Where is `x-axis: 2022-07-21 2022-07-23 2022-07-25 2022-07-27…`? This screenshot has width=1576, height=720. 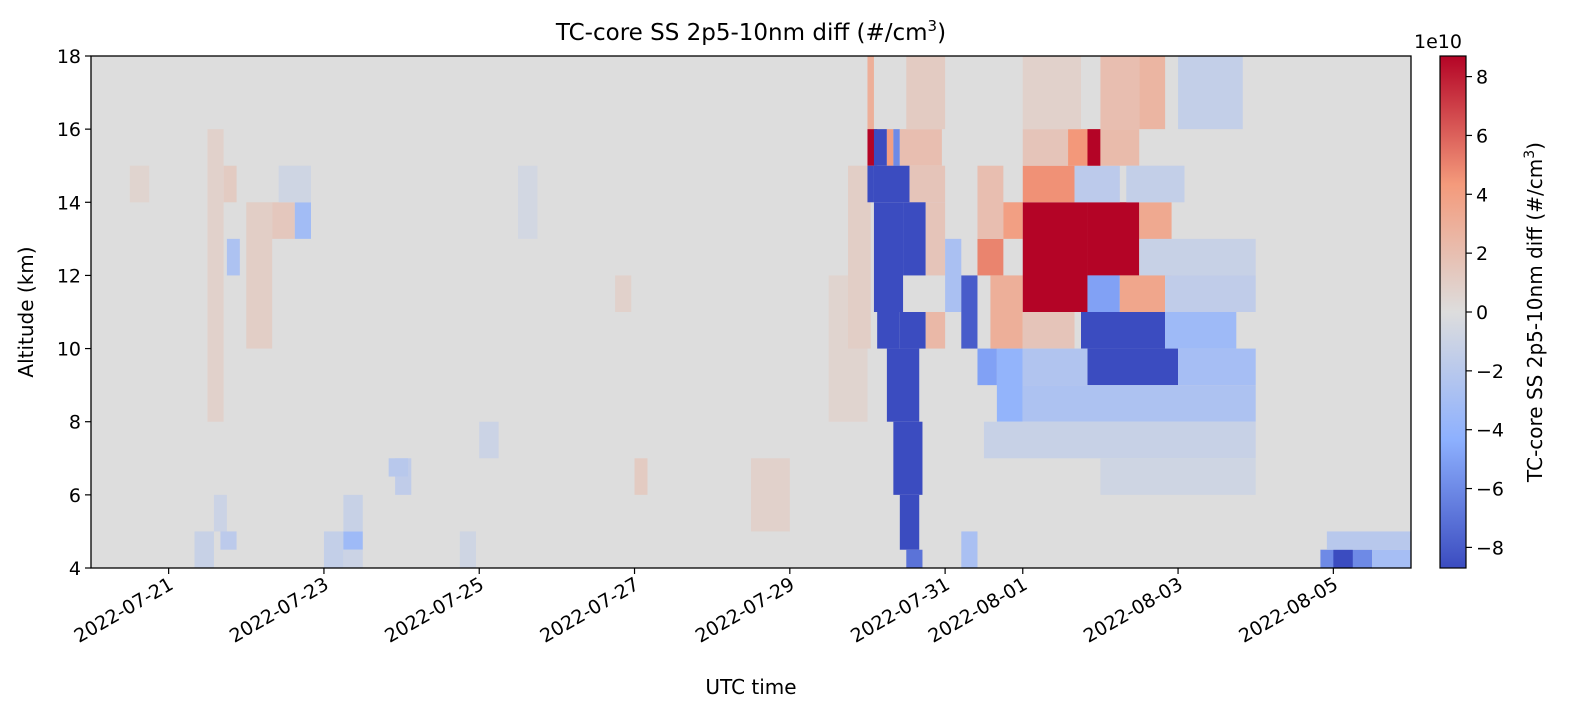 x-axis: 2022-07-21 2022-07-23 2022-07-25 2022-07-27… is located at coordinates (706, 608).